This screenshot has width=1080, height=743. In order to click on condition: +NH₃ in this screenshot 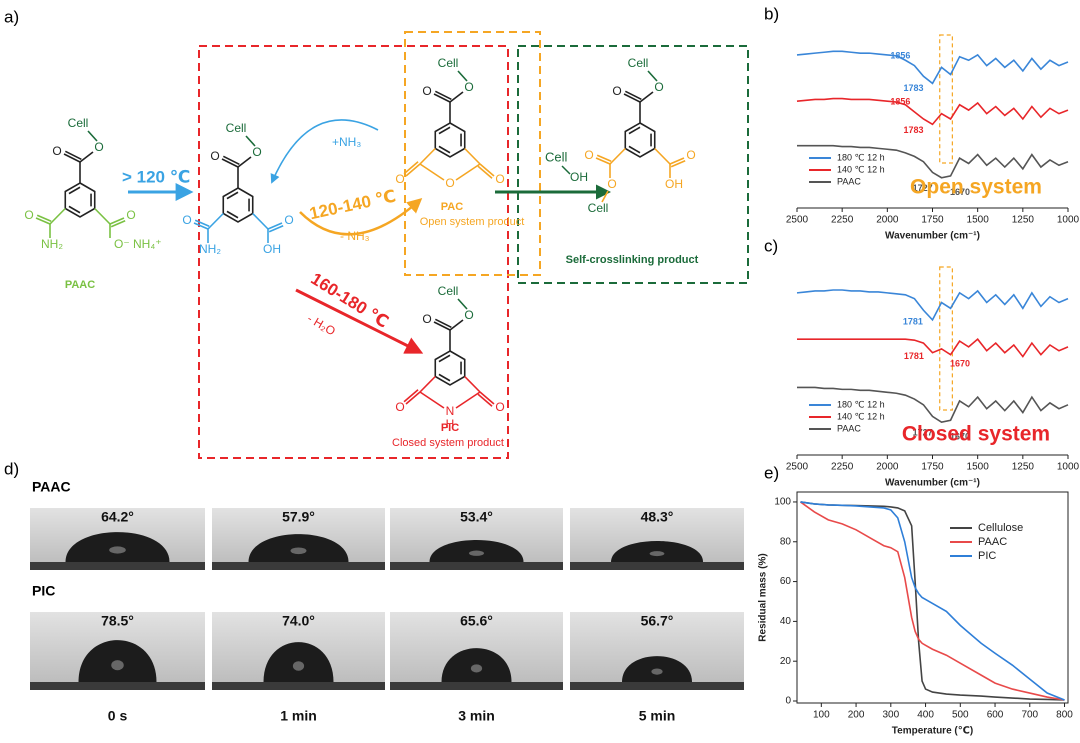, I will do `click(346, 142)`.